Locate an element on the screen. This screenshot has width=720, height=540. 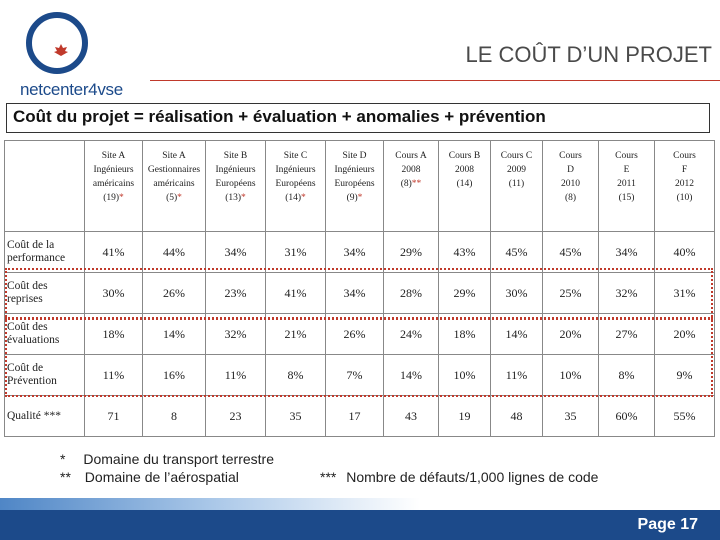
footnote-transport: * Domaine du transport terrestre is located at coordinates (167, 459).